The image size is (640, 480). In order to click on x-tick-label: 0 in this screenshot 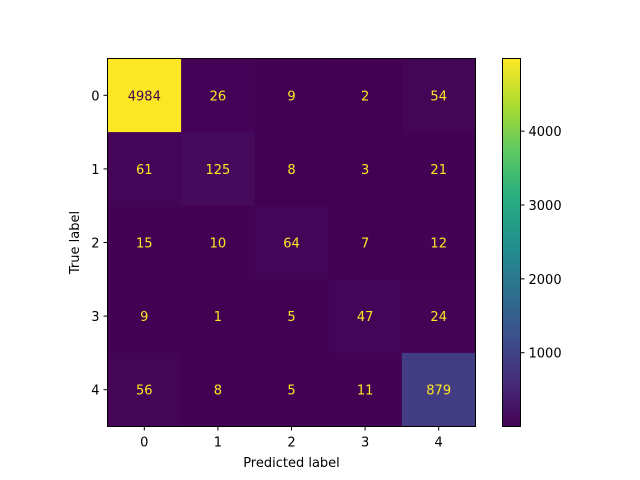, I will do `click(144, 443)`.